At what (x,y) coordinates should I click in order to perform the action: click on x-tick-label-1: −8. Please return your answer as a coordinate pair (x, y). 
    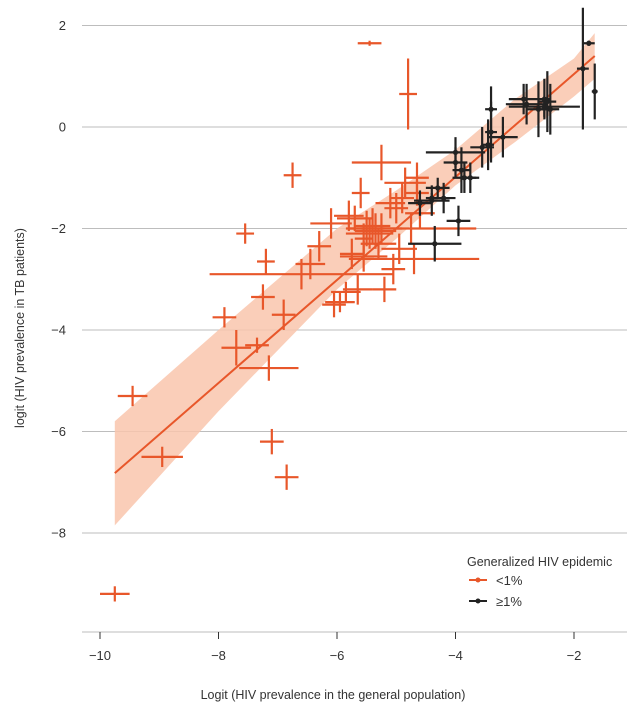
    Looking at the image, I should click on (218, 655).